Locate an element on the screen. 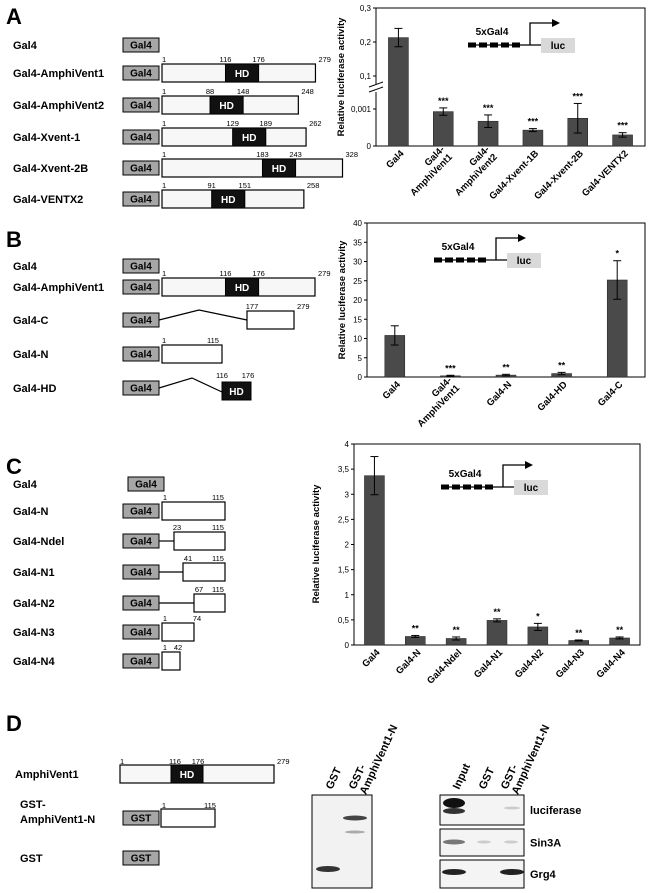 The height and width of the screenshot is (893, 654). category-label: Gal4-VENTX2 is located at coordinates (605, 173).